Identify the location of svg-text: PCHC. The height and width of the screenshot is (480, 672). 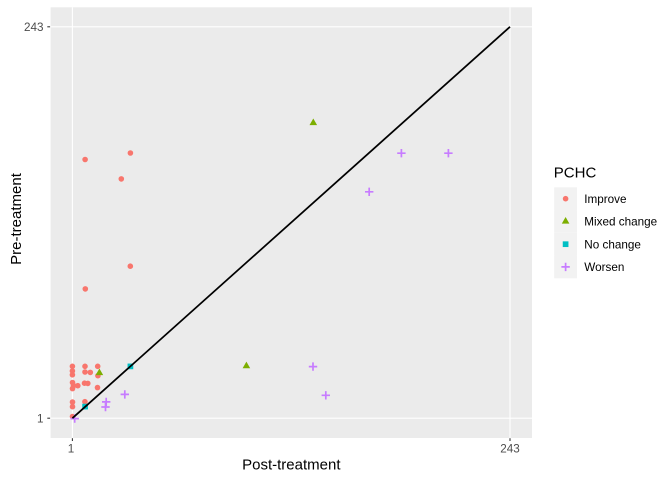
(575, 172).